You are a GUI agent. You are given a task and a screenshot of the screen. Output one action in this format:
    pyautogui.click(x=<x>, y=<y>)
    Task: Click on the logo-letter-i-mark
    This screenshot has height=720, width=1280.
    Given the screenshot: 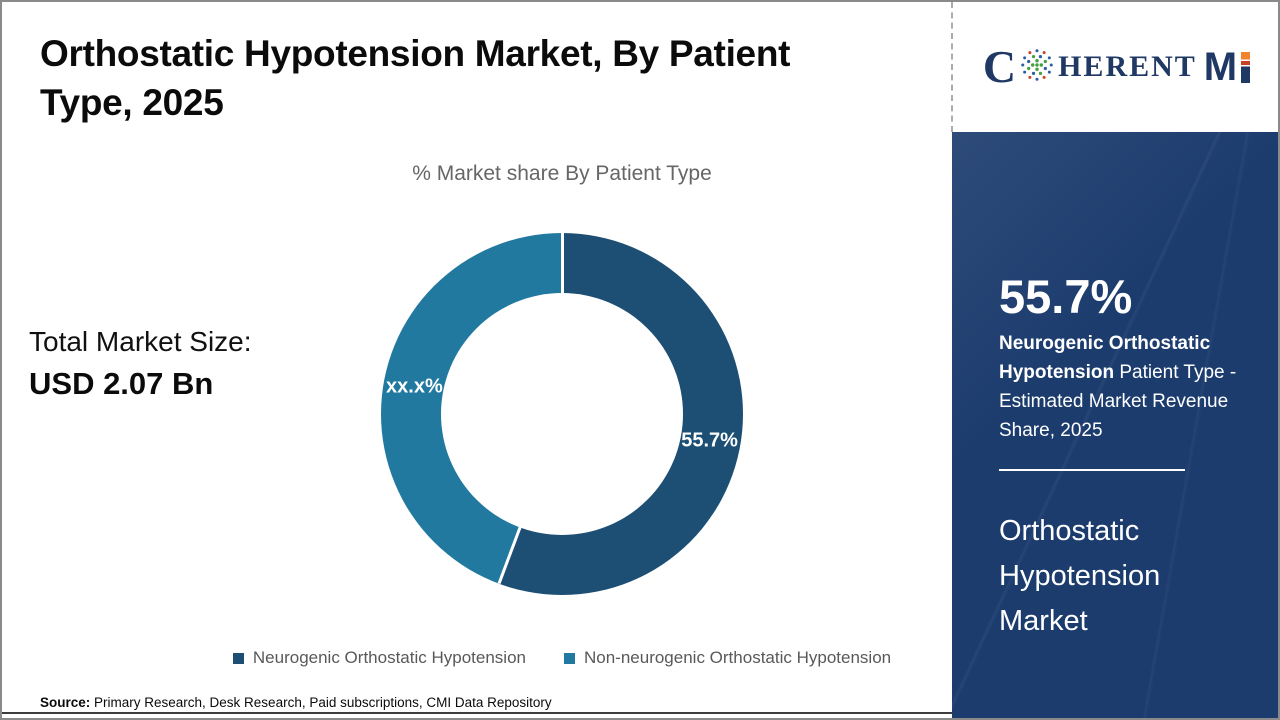 What is the action you would take?
    pyautogui.click(x=1246, y=67)
    